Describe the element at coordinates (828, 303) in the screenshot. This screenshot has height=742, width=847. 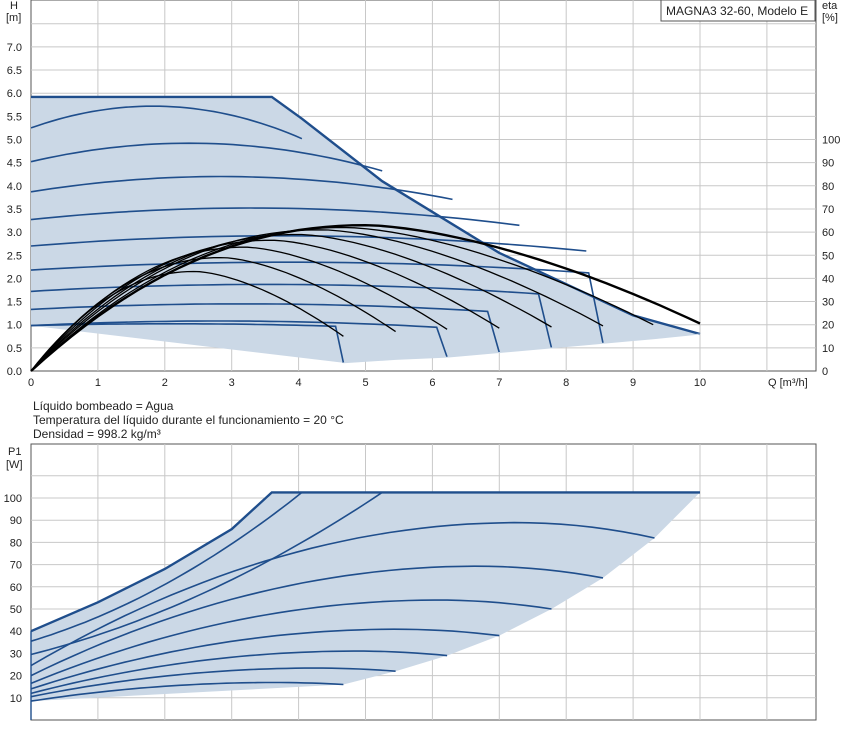
I see `y2-tick-label: 30` at that location.